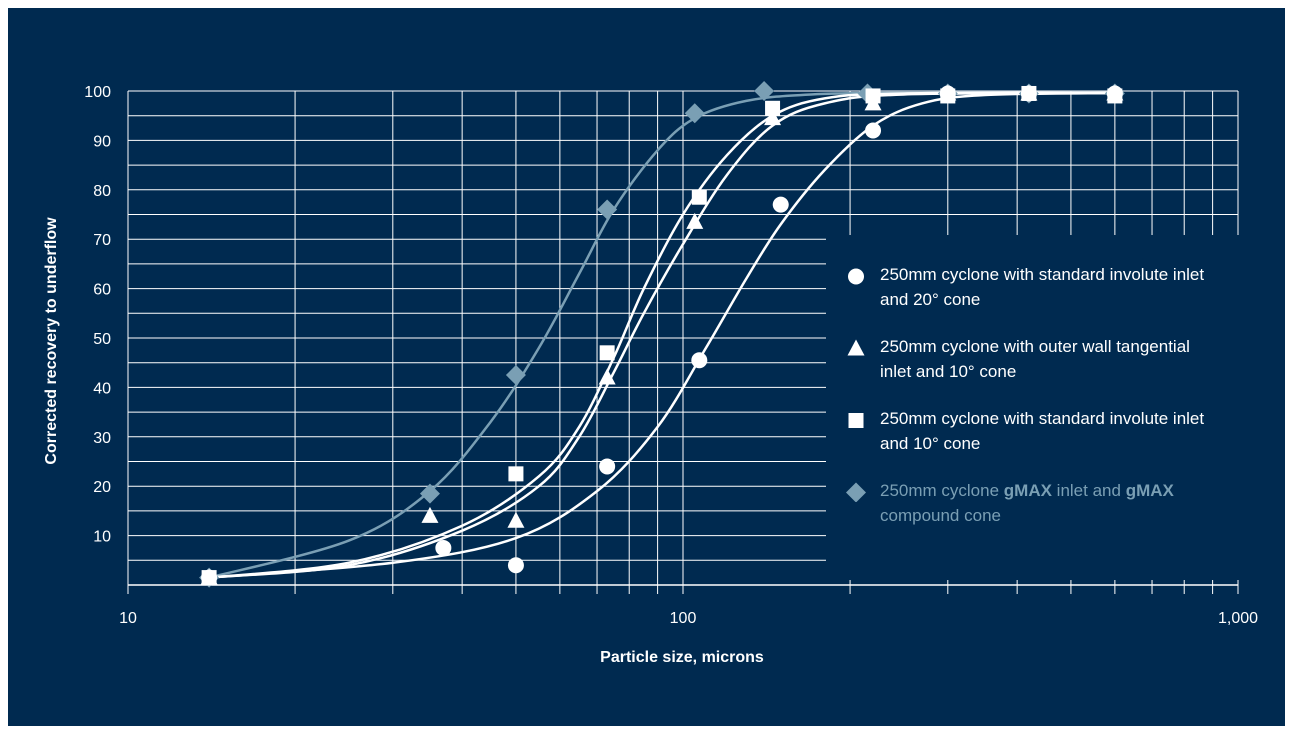  What do you see at coordinates (128, 618) in the screenshot?
I see `x-tick-label: 10` at bounding box center [128, 618].